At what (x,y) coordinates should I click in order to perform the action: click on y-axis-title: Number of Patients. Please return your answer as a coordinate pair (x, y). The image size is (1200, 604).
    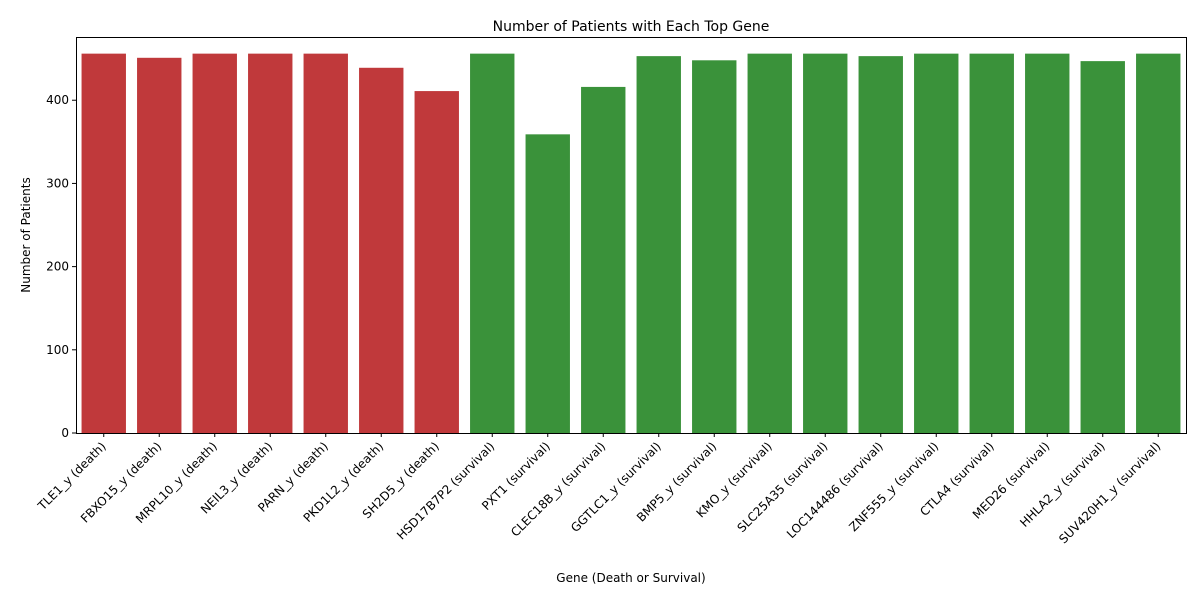
    Looking at the image, I should click on (26, 234).